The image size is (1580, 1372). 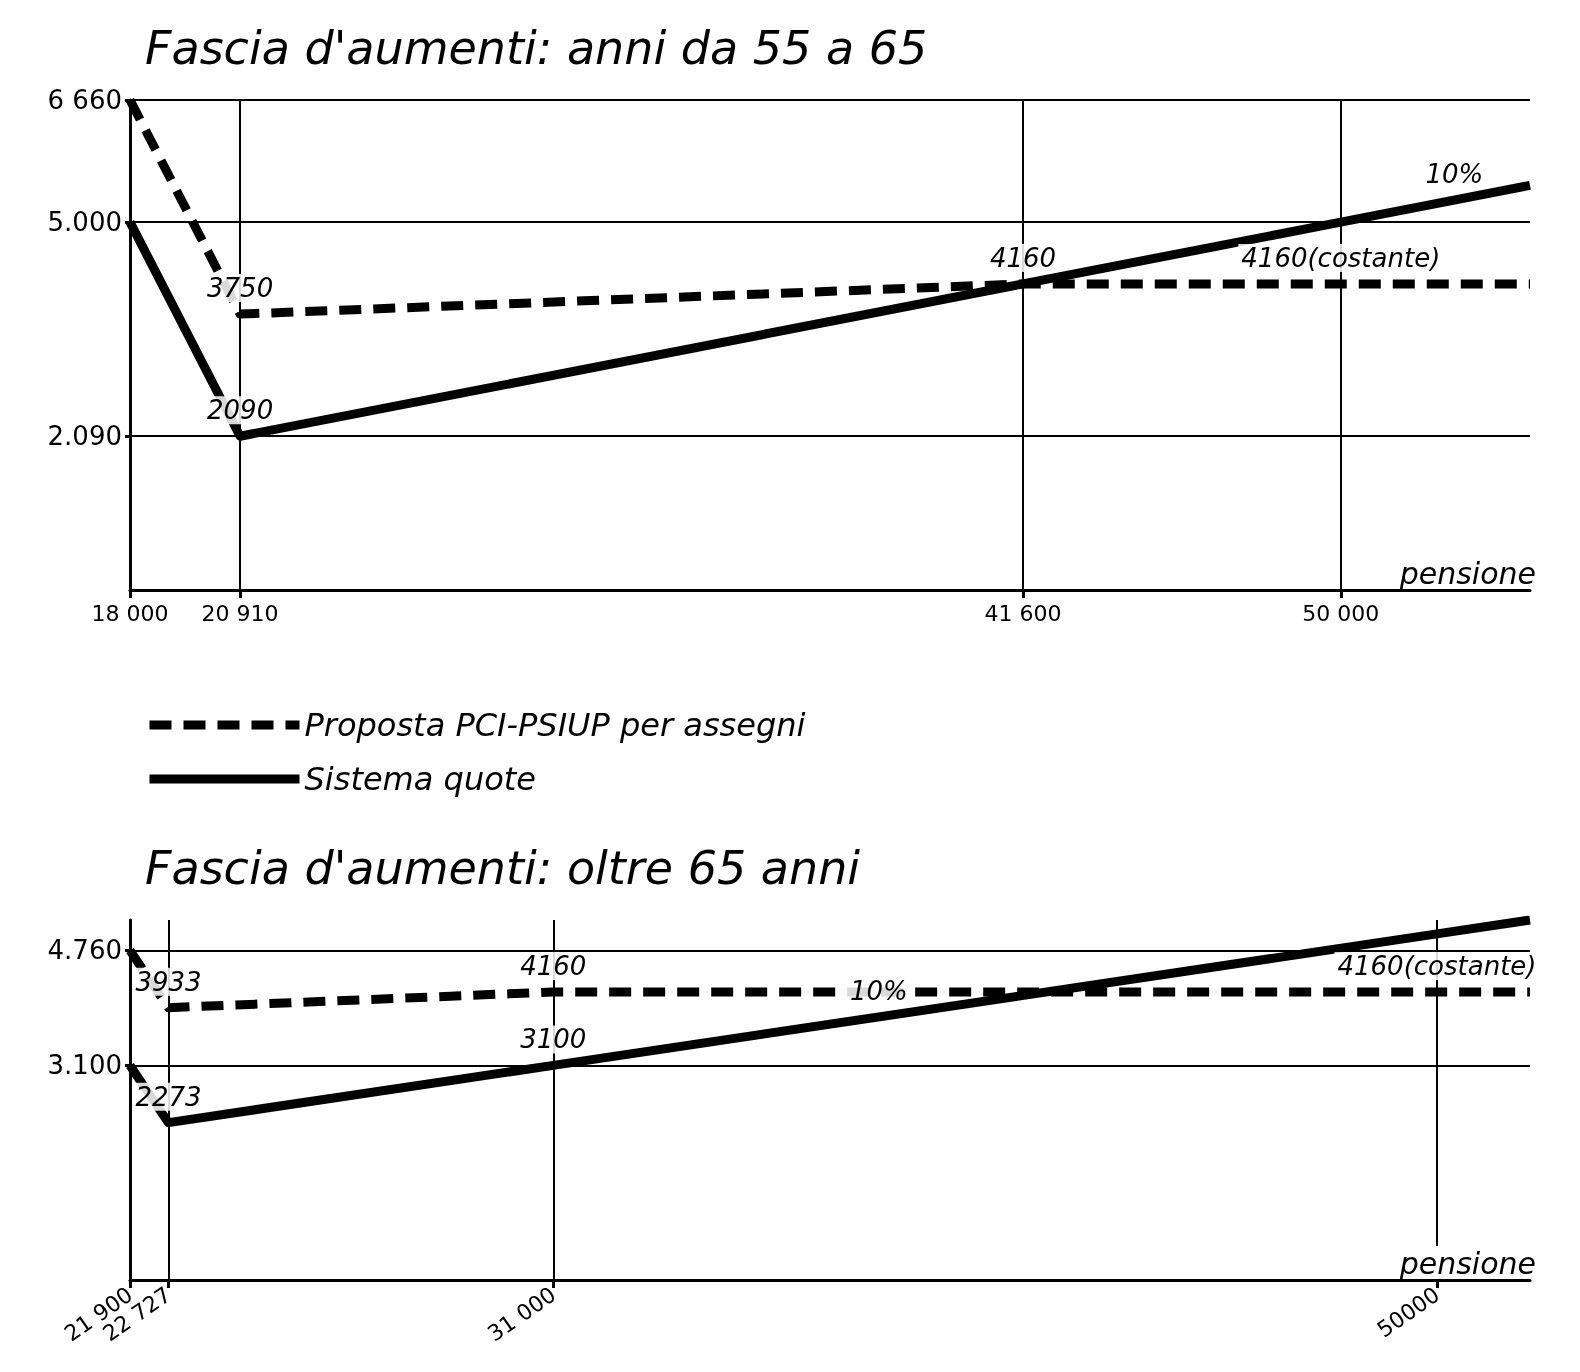 I want to click on x-tick-label: 20 910, so click(x=240, y=613).